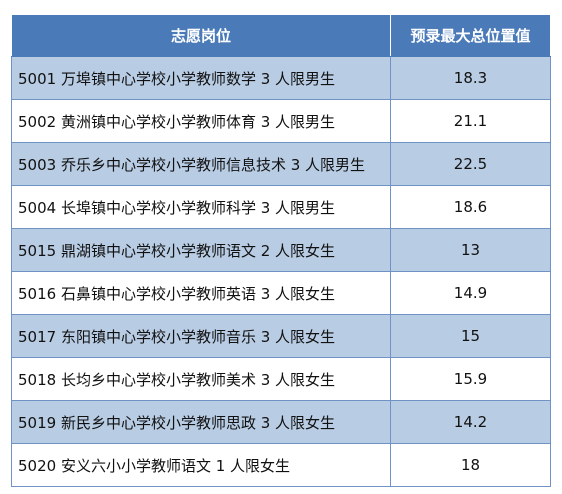 Image resolution: width=562 pixels, height=494 pixels. I want to click on value-cell: 22.5, so click(470, 164).